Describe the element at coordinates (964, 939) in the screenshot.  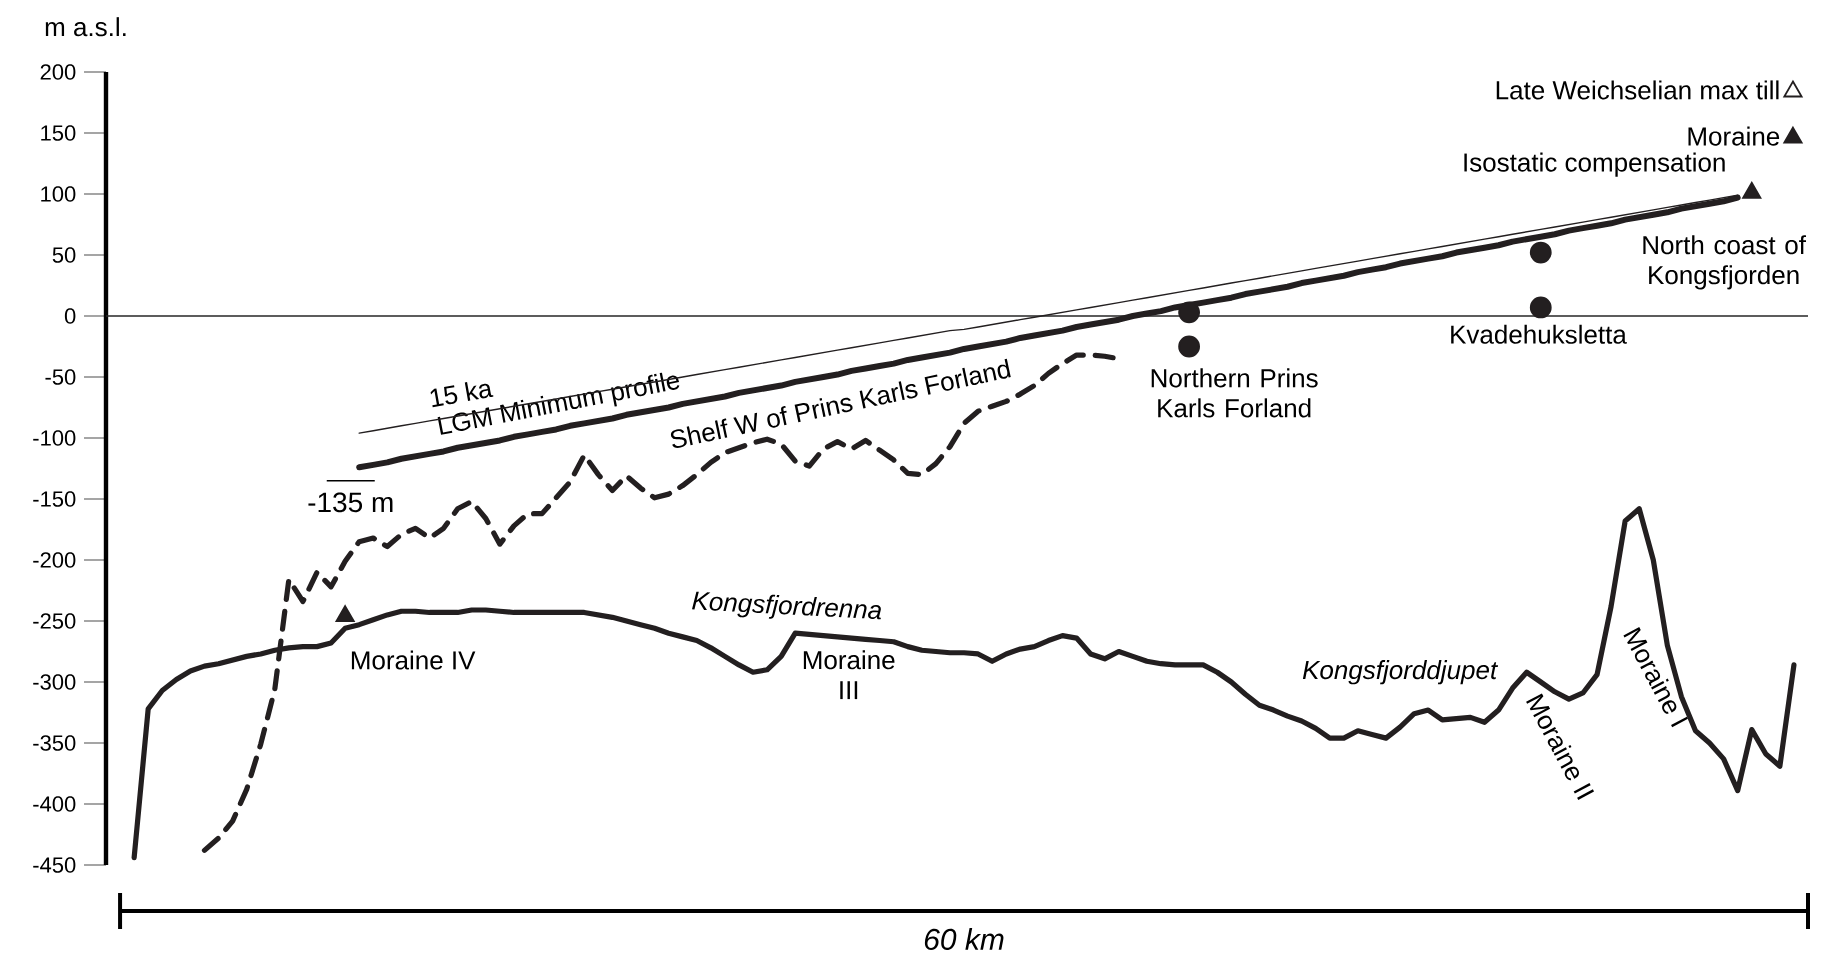
I see `x-axis-title: 60 km` at that location.